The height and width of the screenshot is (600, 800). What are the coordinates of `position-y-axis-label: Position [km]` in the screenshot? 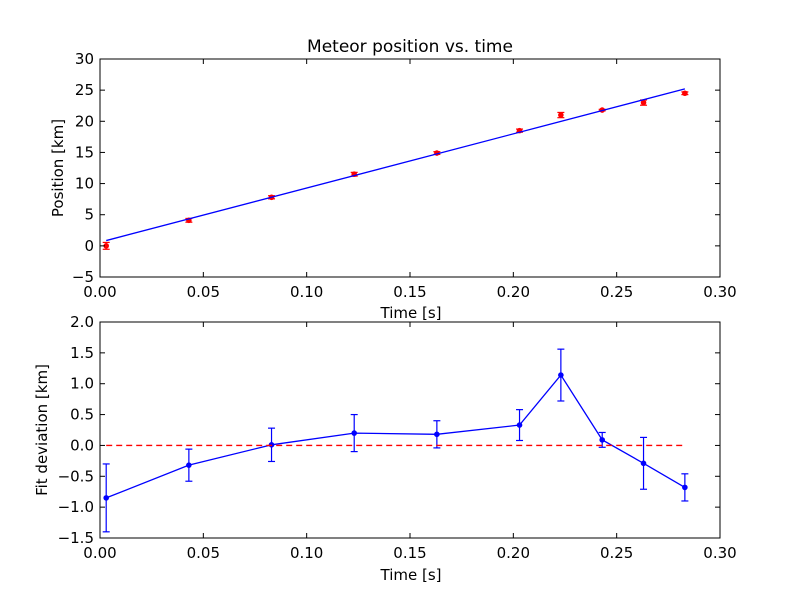 It's located at (58, 168).